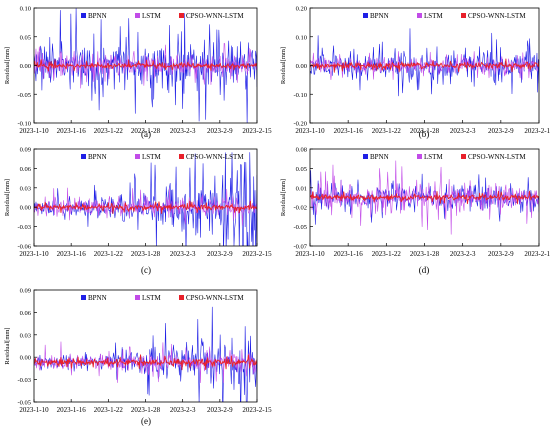 This screenshot has height=430, width=550. Describe the element at coordinates (300, 247) in the screenshot. I see `y-tick-label: -0.07` at that location.